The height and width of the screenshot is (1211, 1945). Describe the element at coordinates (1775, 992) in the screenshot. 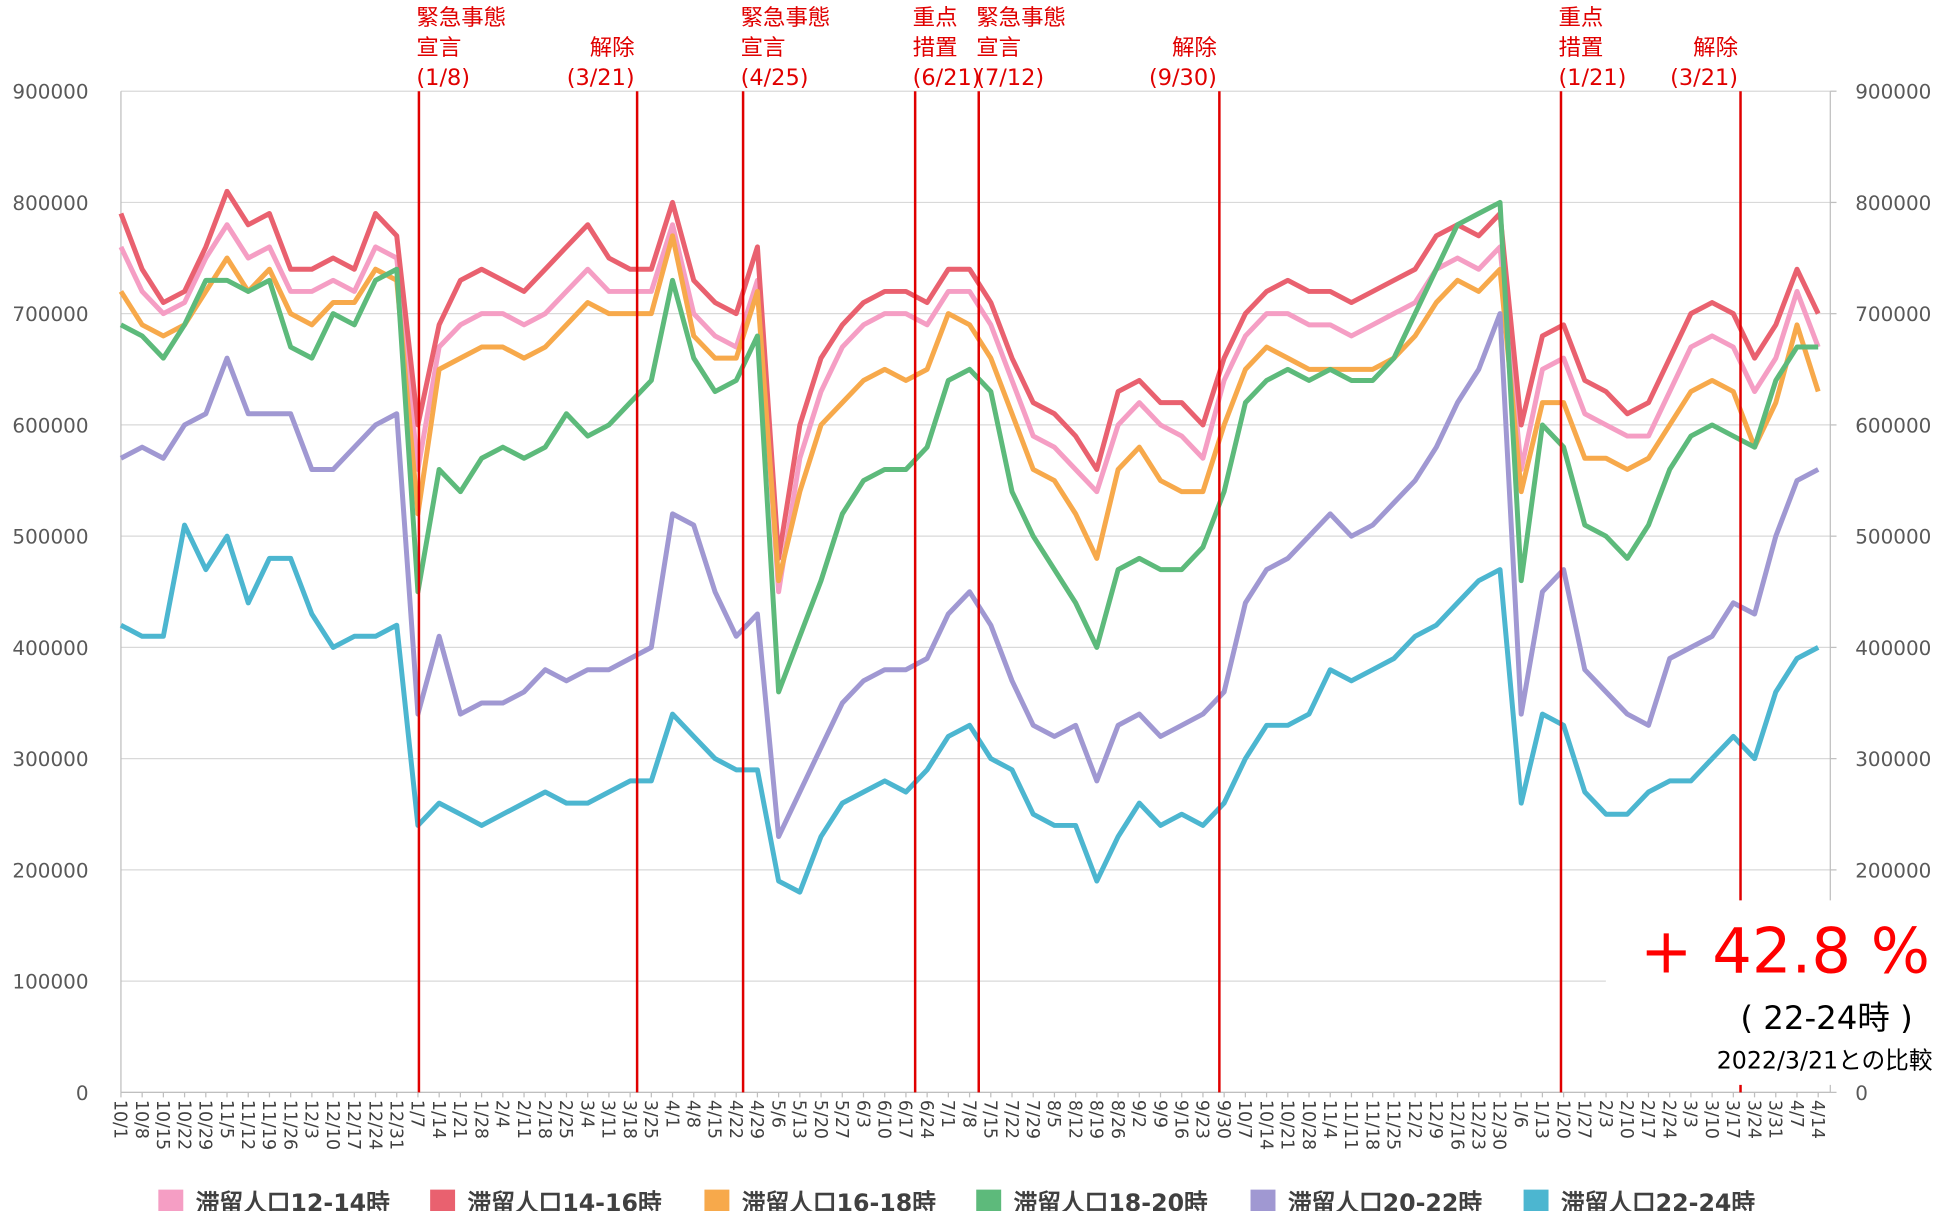

I see `callout-box` at that location.